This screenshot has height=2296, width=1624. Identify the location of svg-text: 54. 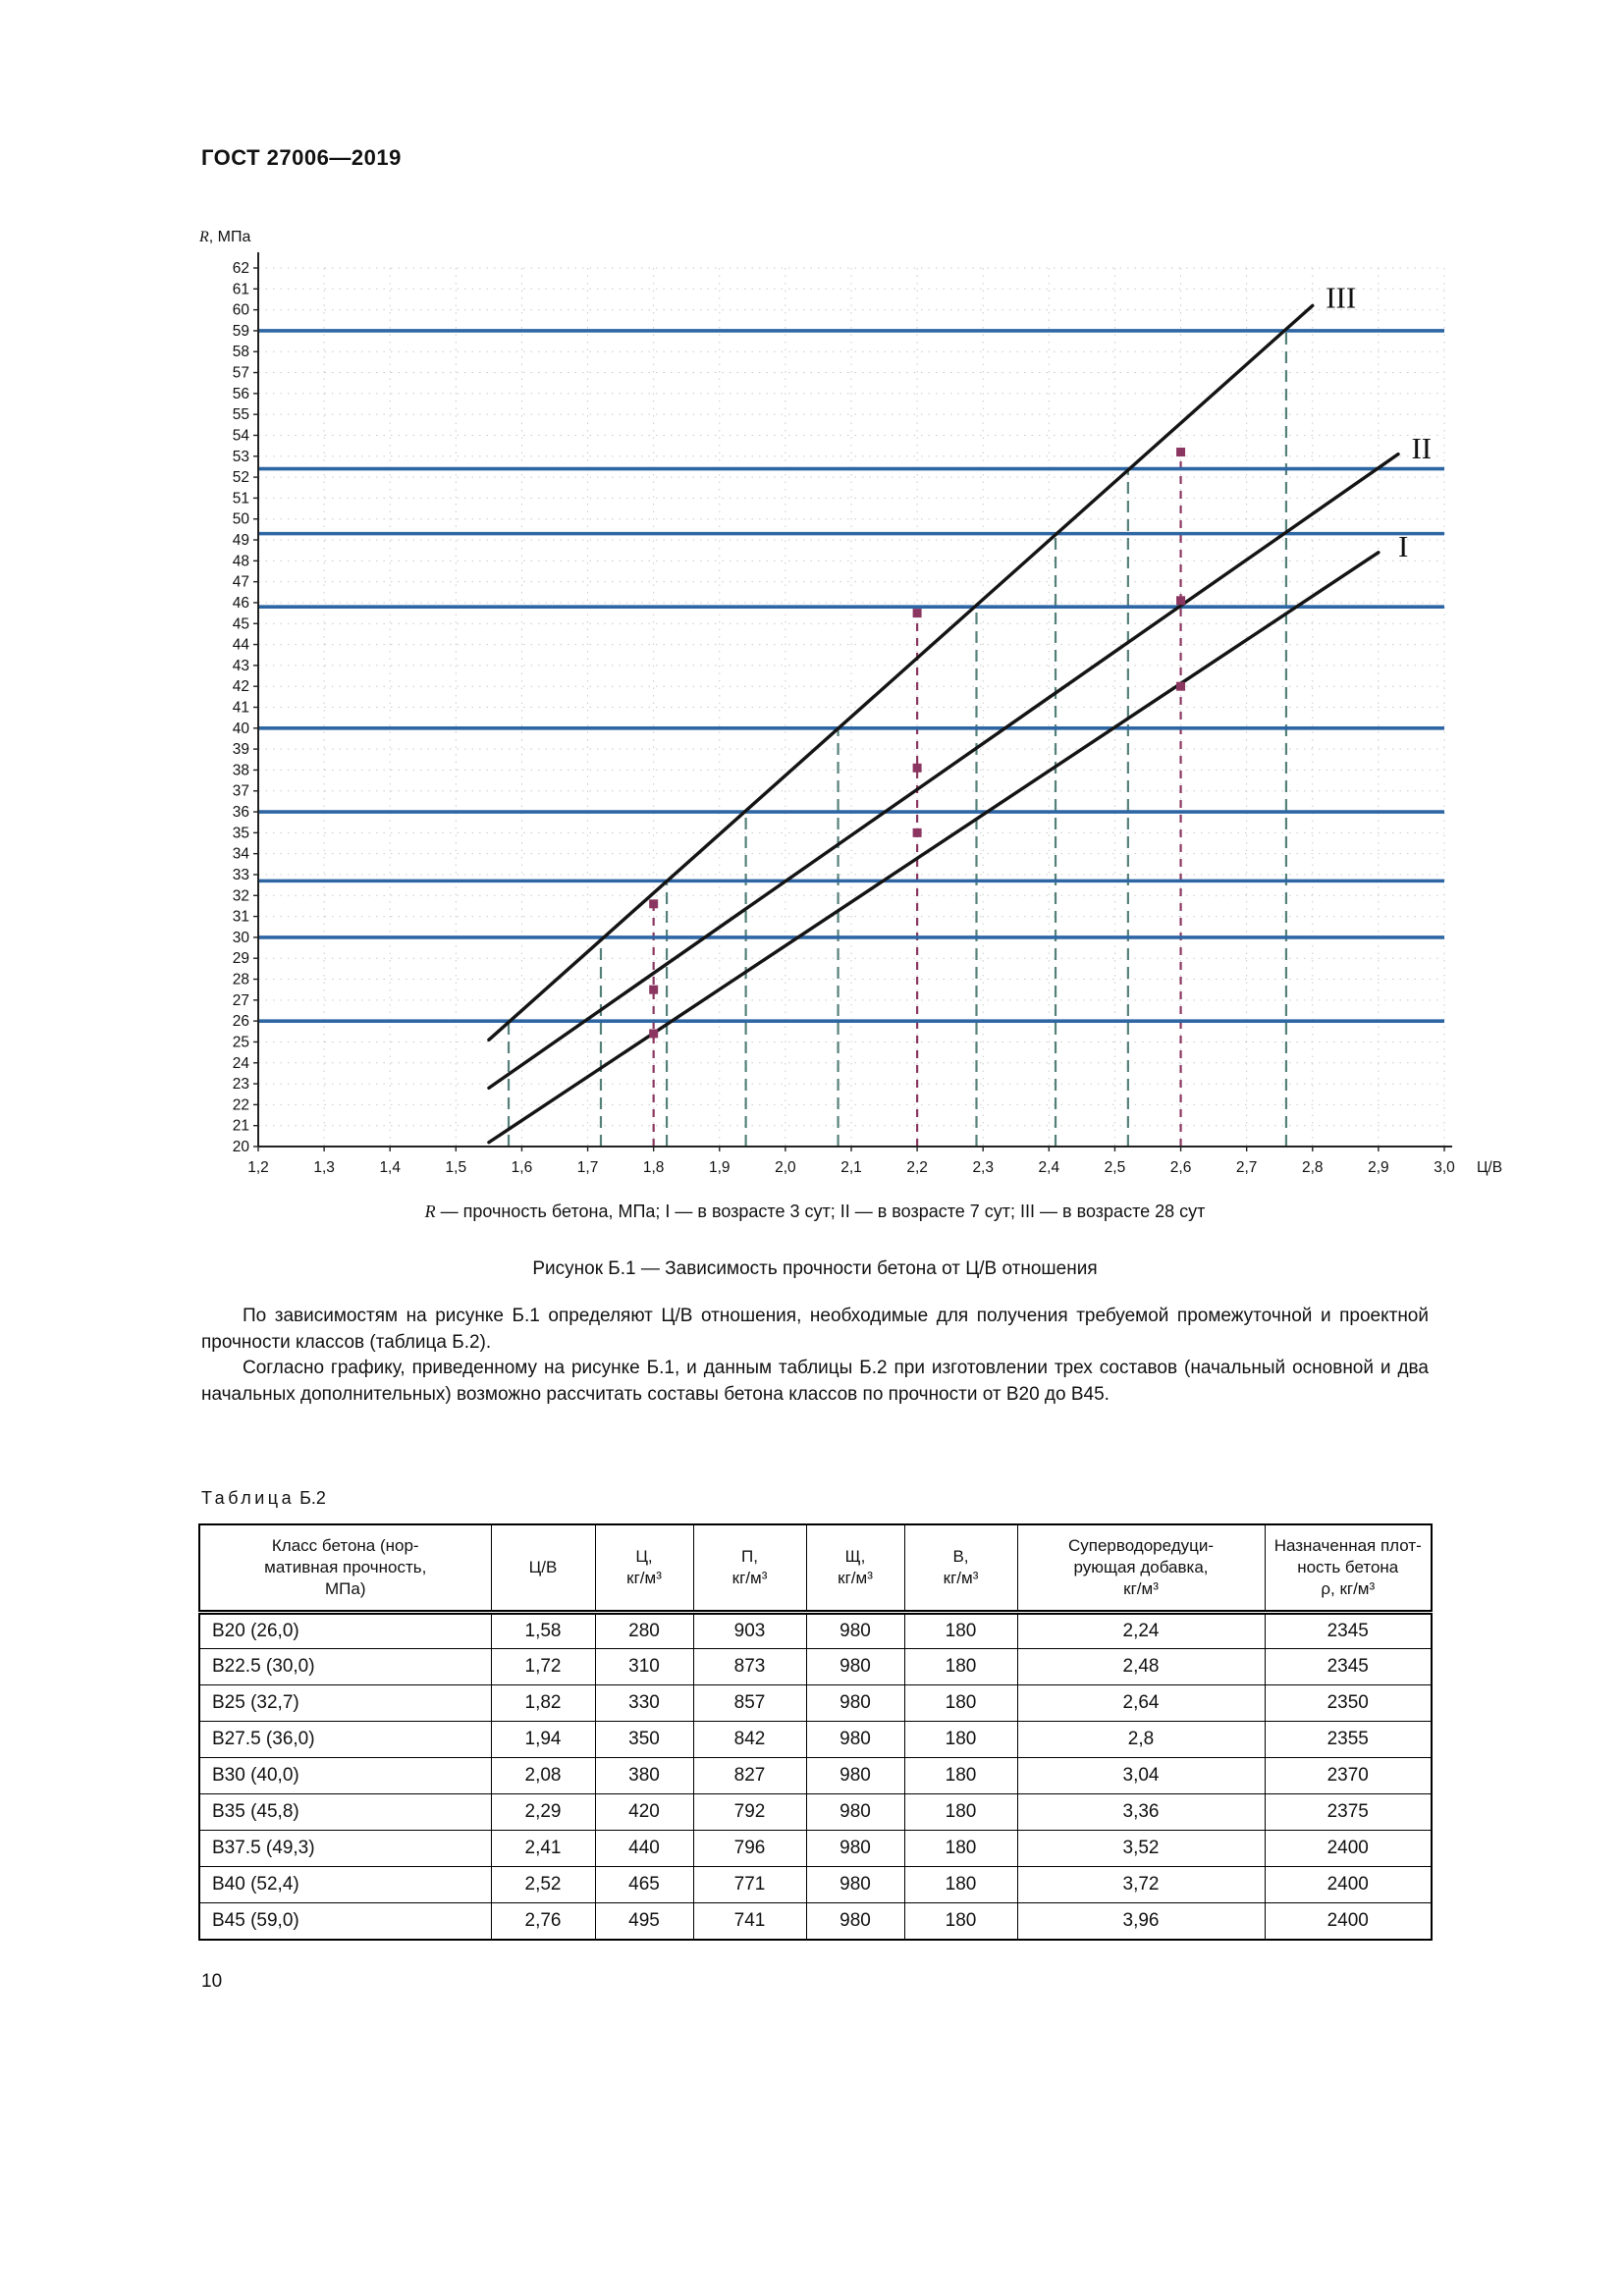
(241, 435).